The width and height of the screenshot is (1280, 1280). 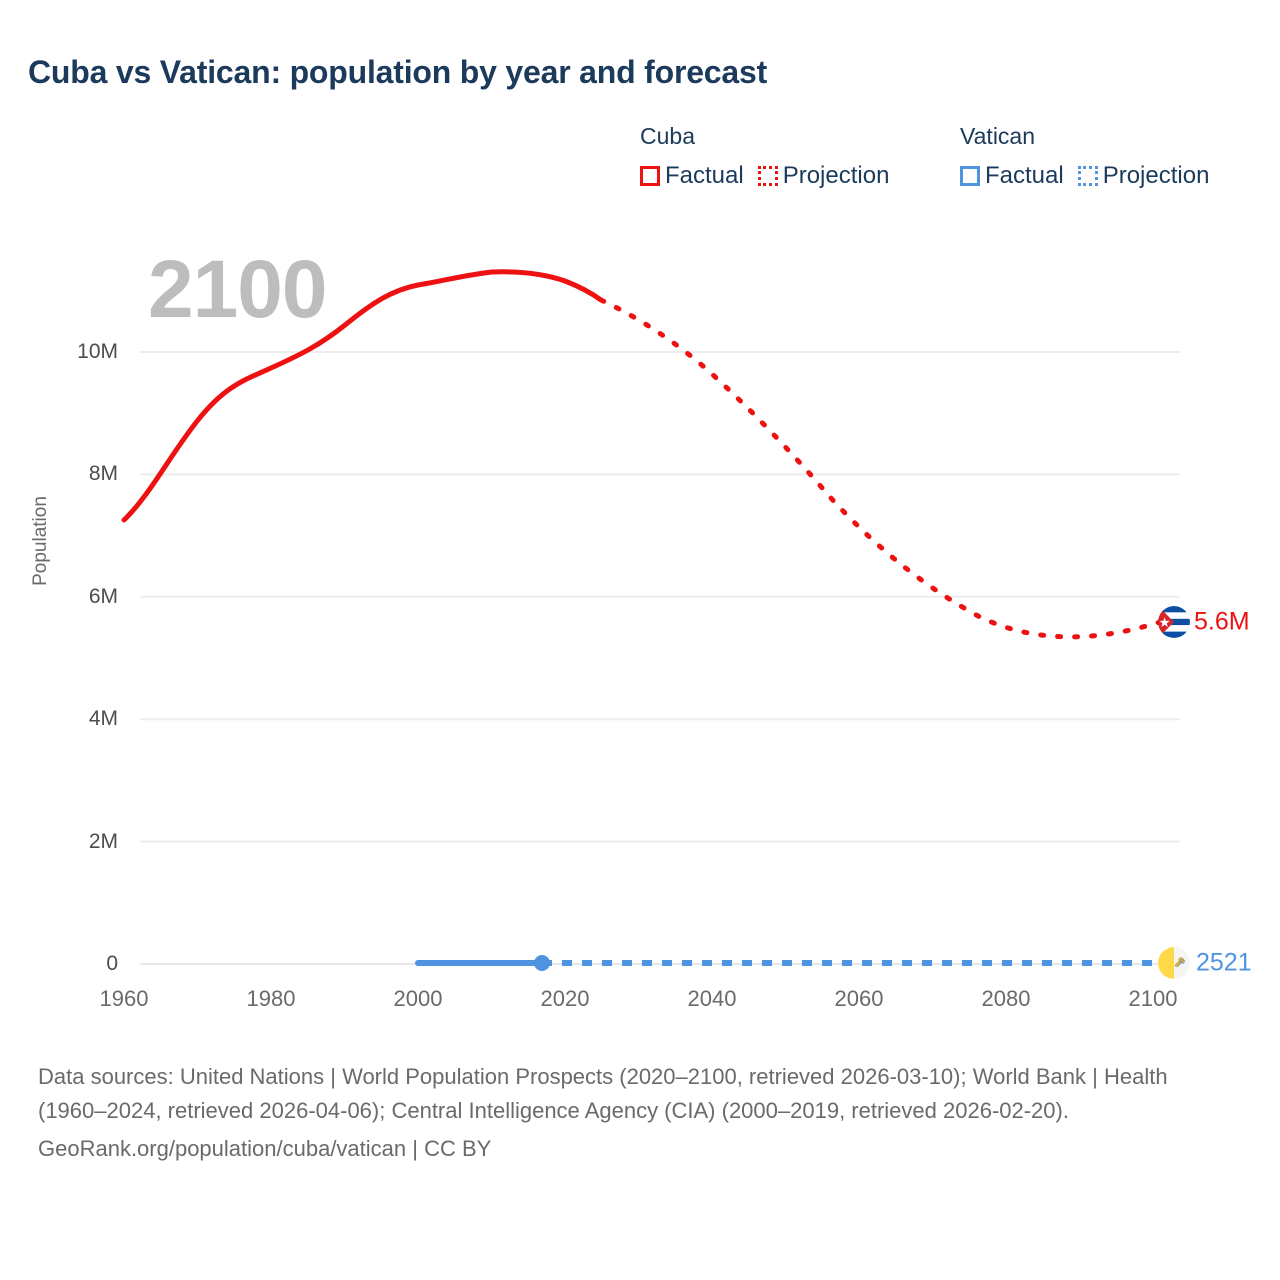 What do you see at coordinates (1156, 175) in the screenshot?
I see `legend-label-vatican-projection: Projection` at bounding box center [1156, 175].